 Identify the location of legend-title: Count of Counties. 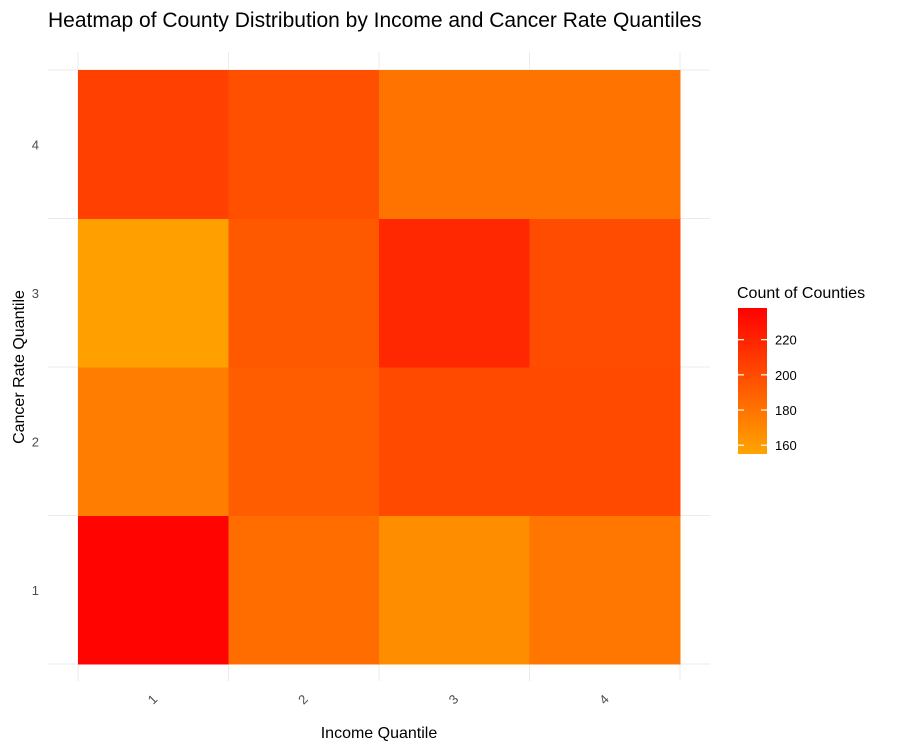
(801, 293).